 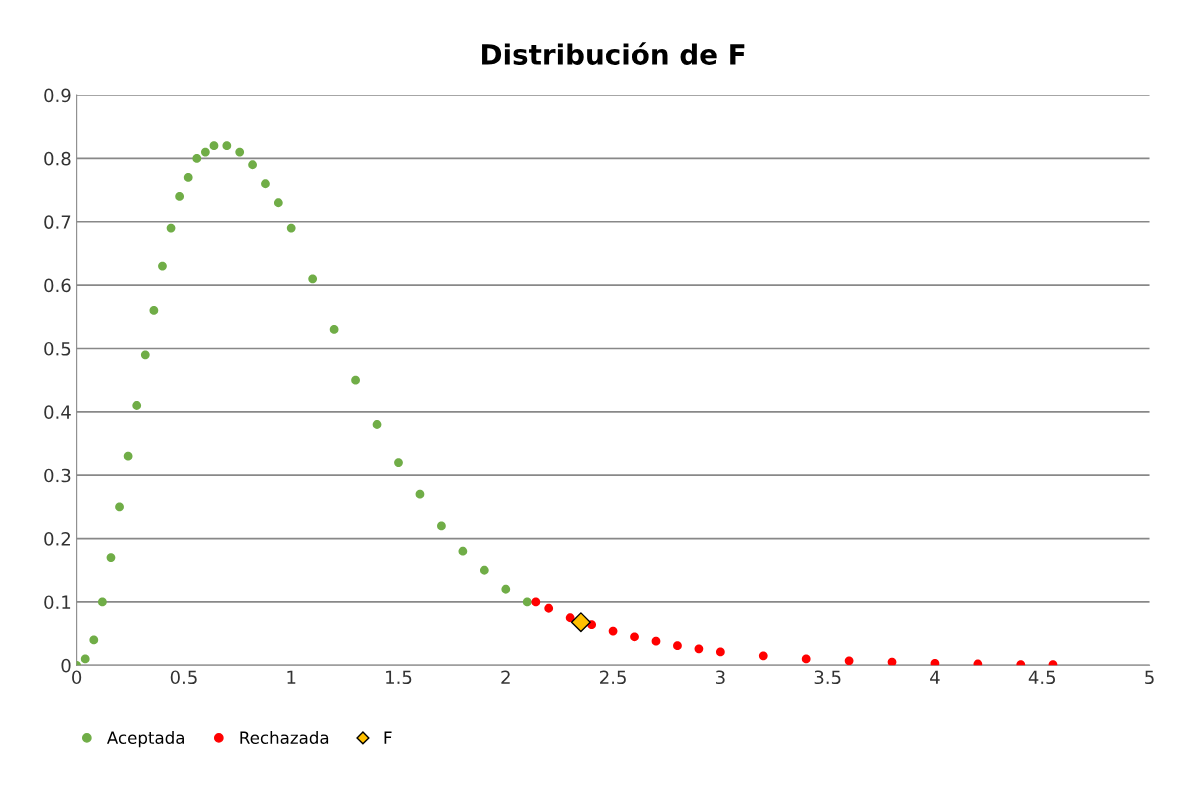 I want to click on x-tick-label: 0.5, so click(x=183, y=677).